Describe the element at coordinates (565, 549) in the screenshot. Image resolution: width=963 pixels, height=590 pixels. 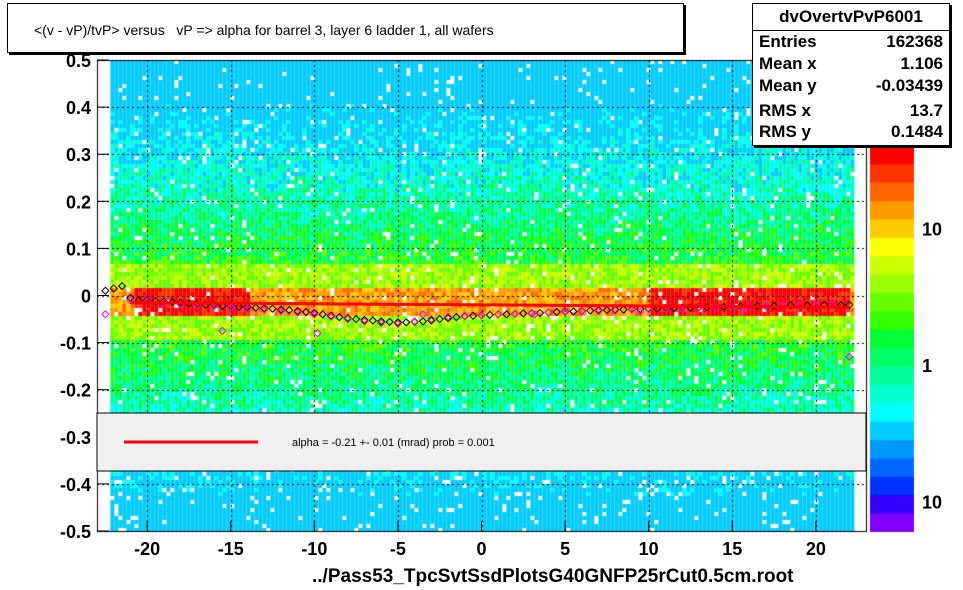
I see `x-tick-label: 5` at that location.